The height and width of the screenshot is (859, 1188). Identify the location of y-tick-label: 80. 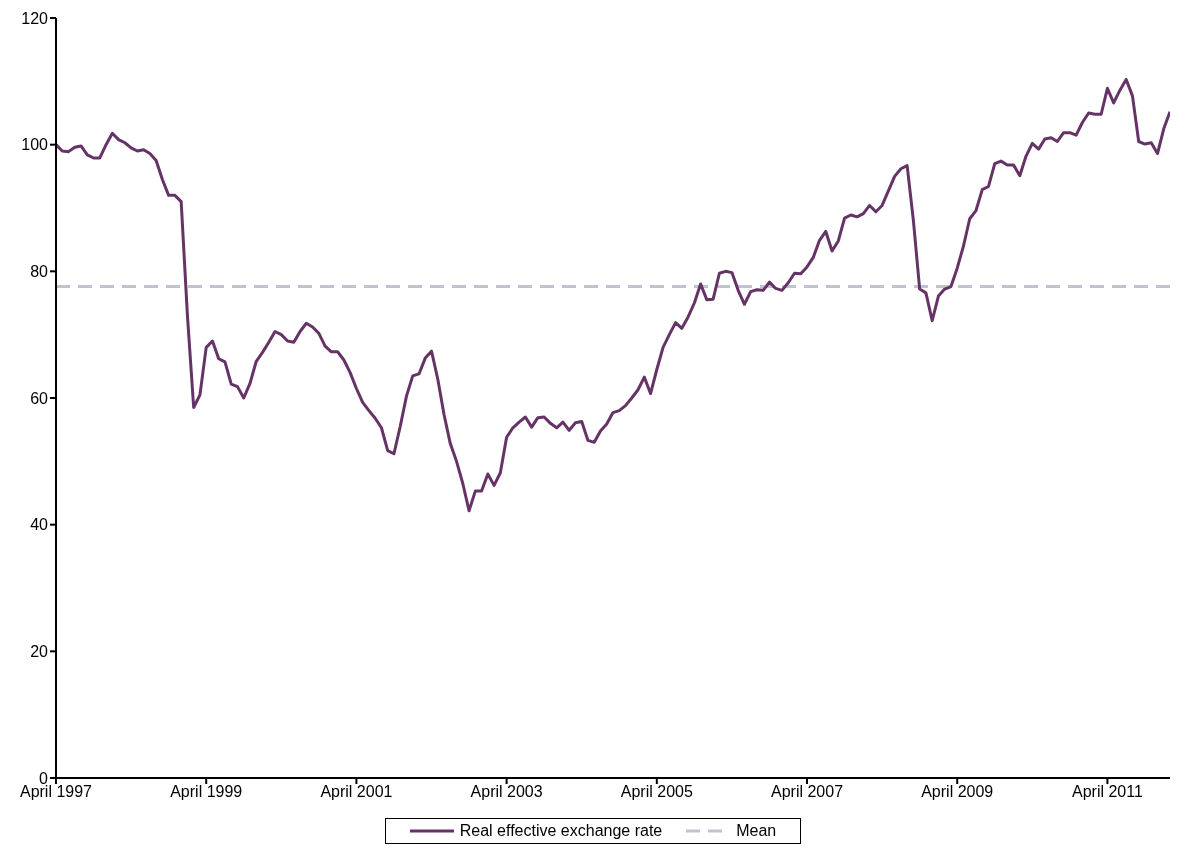
(39, 272).